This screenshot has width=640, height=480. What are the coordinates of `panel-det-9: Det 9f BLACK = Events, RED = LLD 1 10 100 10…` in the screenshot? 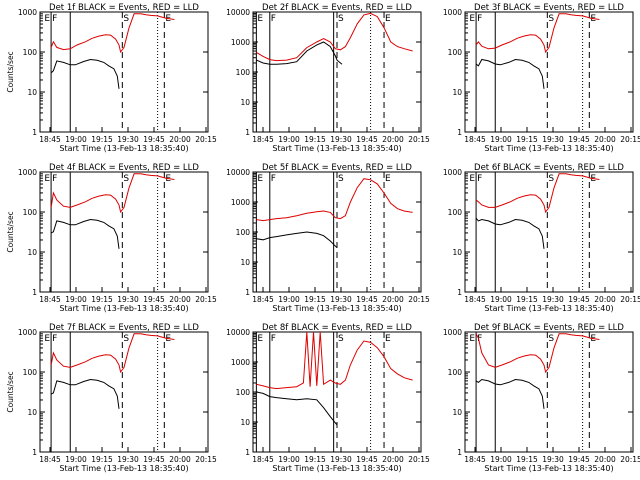 It's located at (541, 398).